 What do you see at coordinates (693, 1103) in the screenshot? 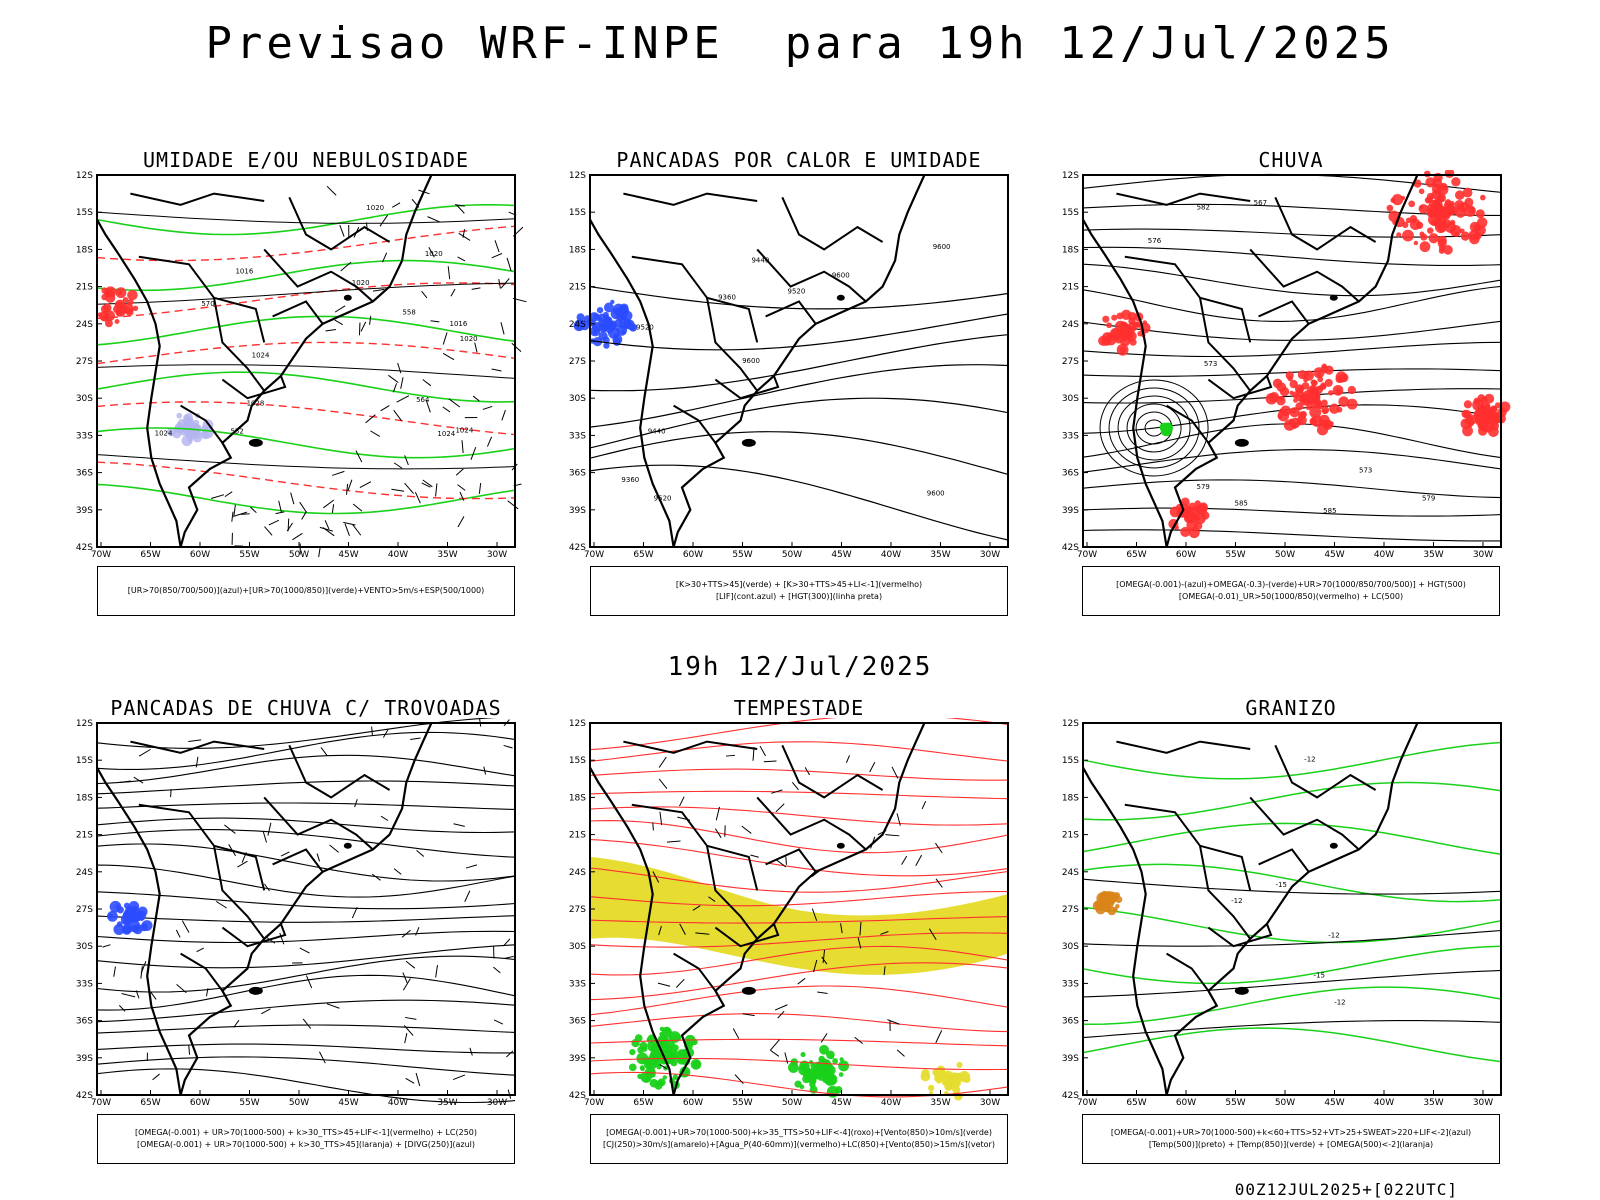
I see `lon-tick-label: 60W` at bounding box center [693, 1103].